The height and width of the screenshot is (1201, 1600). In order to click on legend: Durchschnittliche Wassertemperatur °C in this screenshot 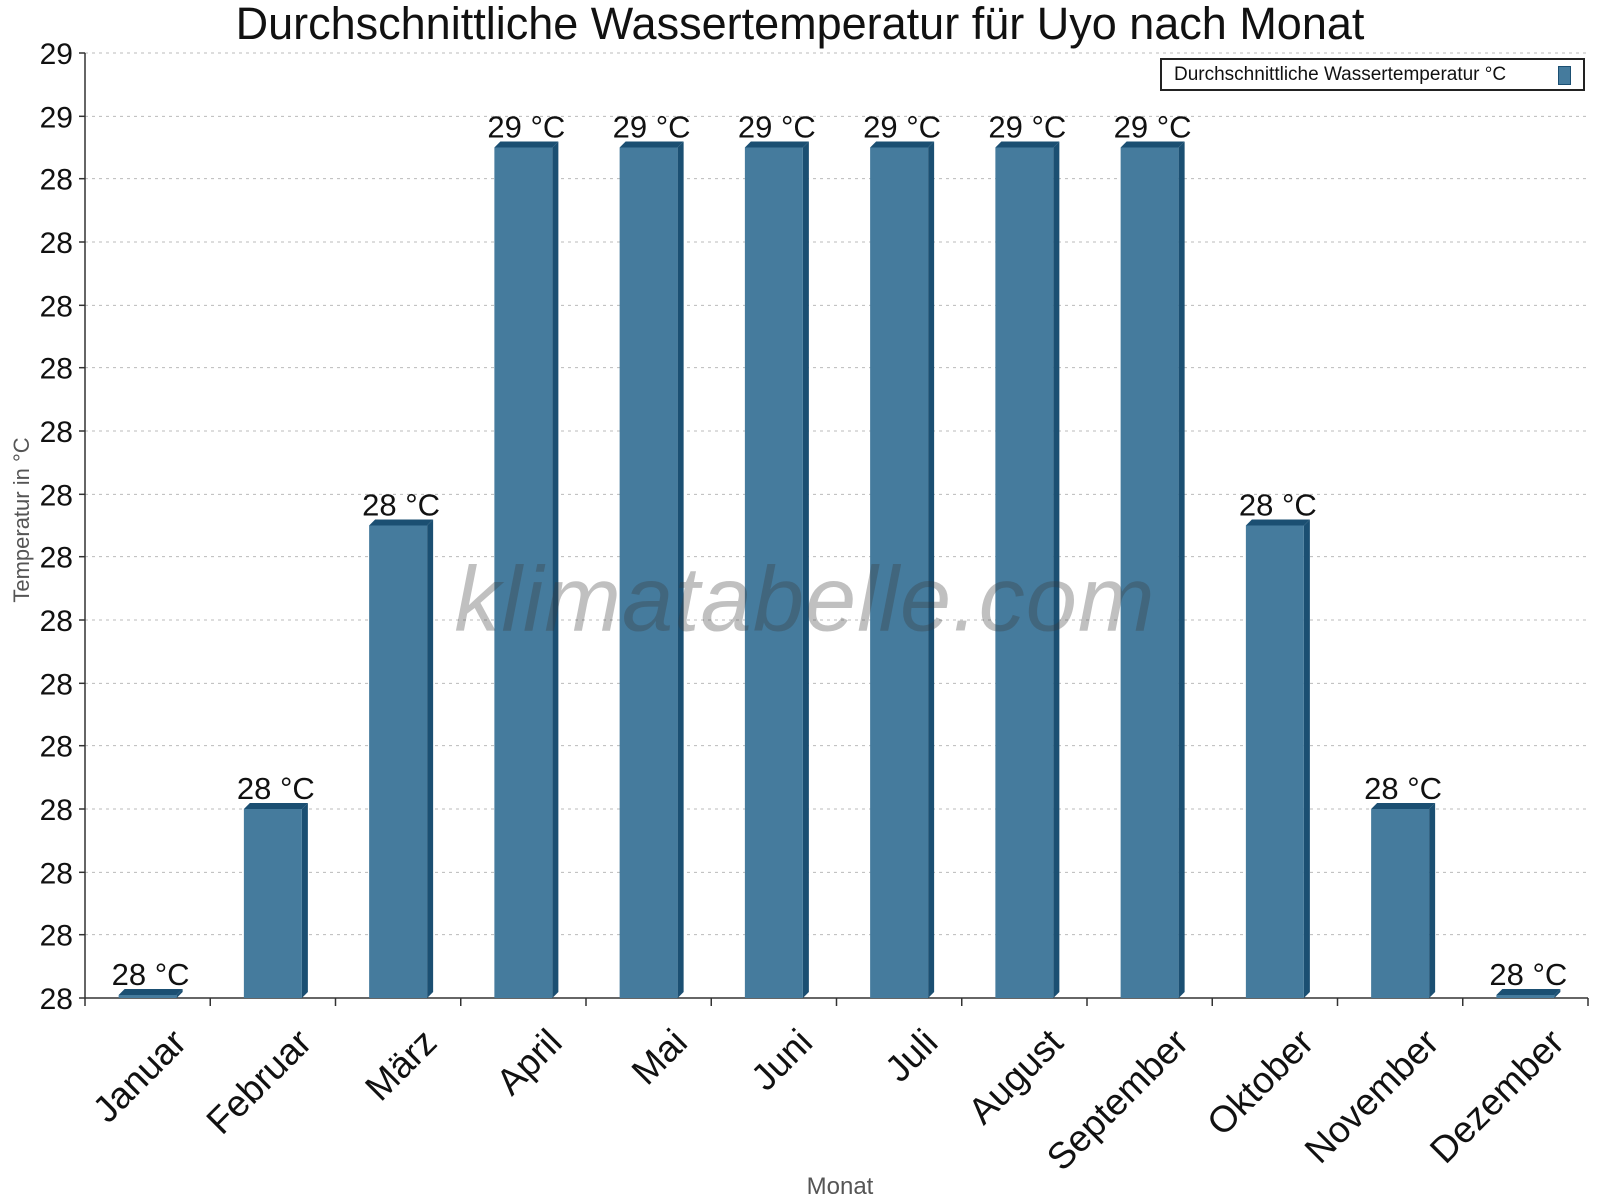, I will do `click(1372, 74)`.